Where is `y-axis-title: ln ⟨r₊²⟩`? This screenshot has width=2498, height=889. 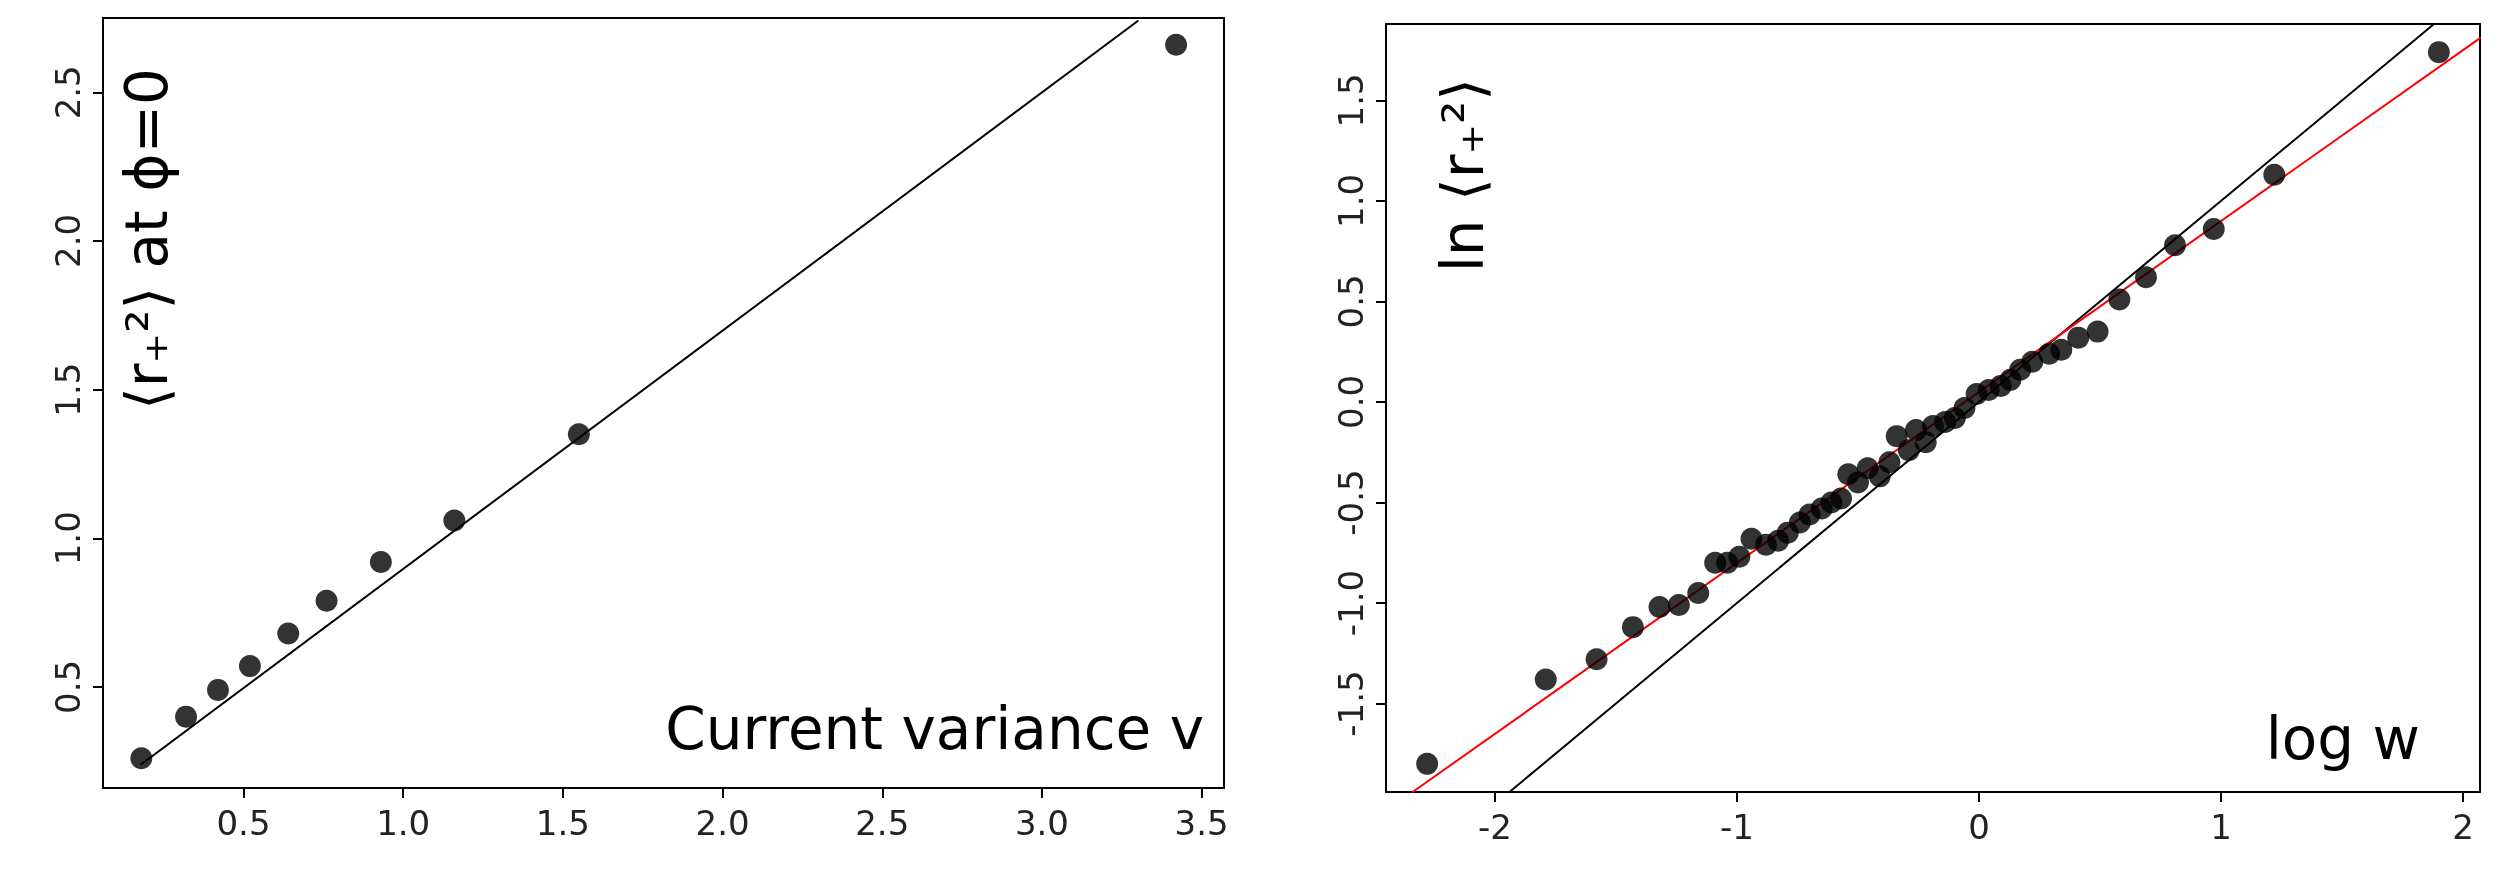 y-axis-title: ln ⟨r₊²⟩ is located at coordinates (1463, 175).